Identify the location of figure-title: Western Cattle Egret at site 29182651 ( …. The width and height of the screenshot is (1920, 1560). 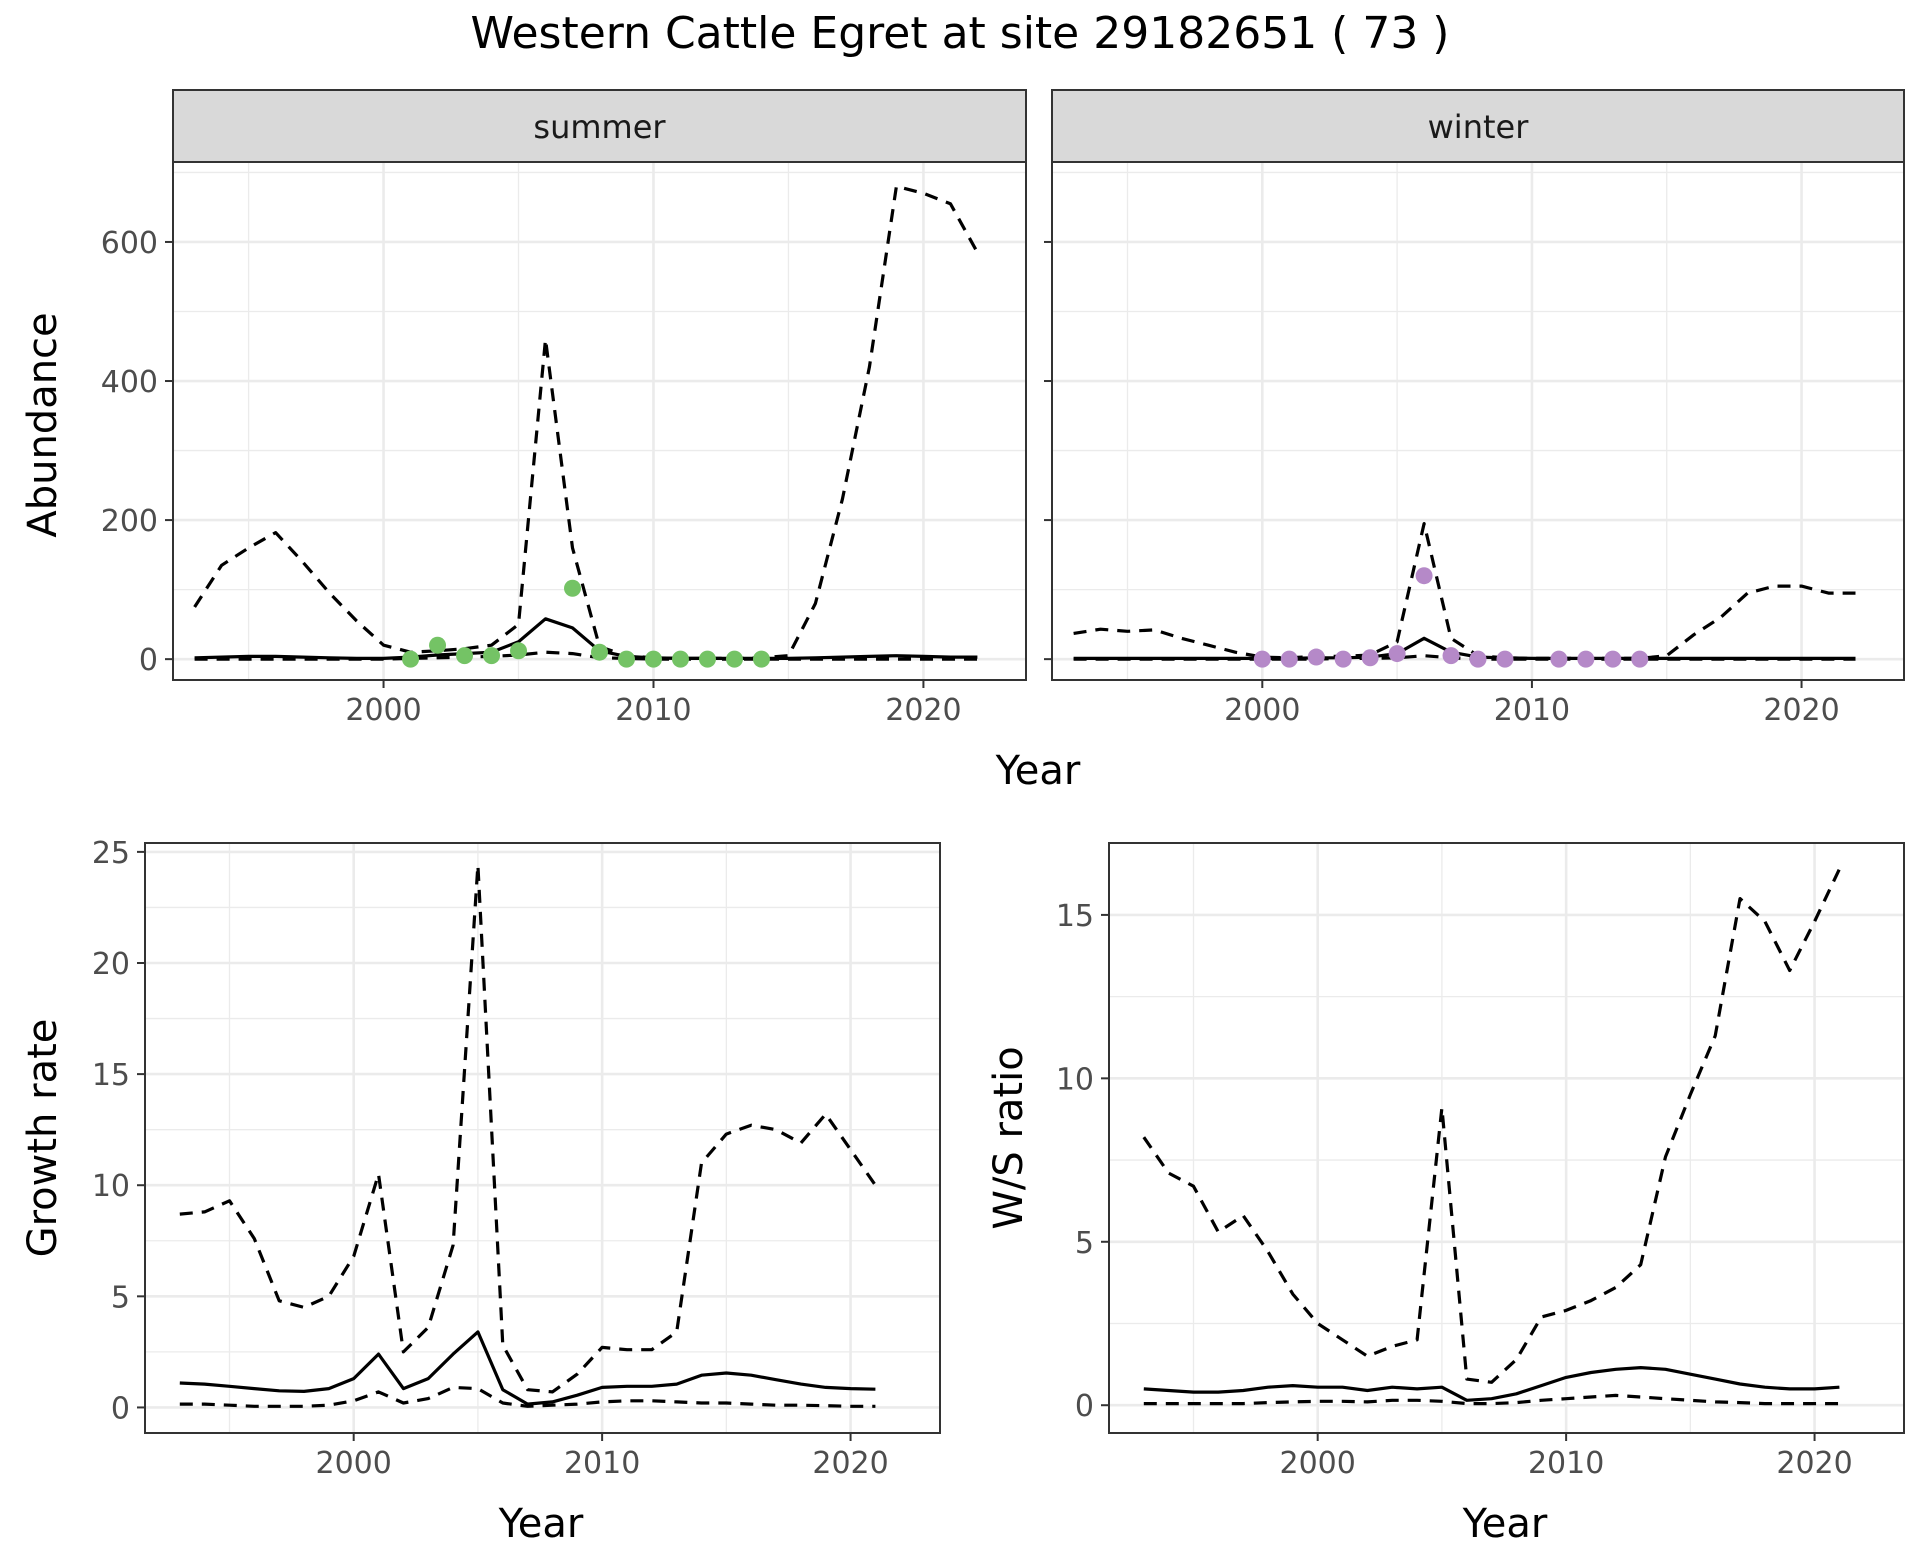
(960, 33).